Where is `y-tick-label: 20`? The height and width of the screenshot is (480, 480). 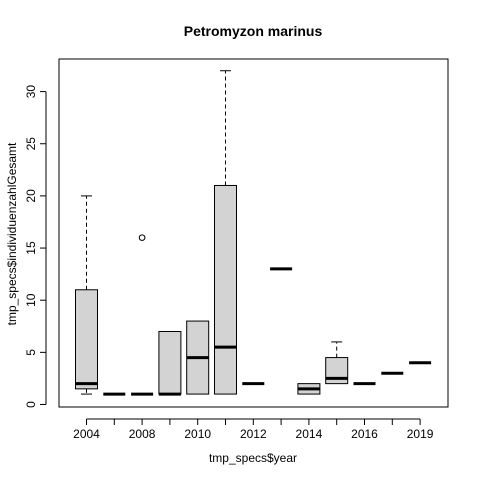
y-tick-label: 20 is located at coordinates (31, 196).